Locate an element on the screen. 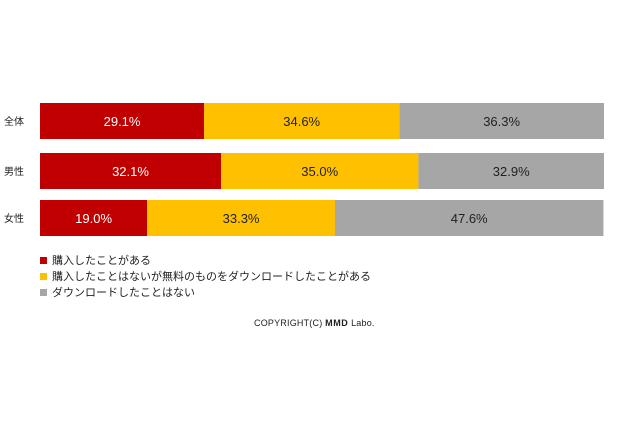 This screenshot has height=426, width=640. category-label-male: 男性 is located at coordinates (14, 171).